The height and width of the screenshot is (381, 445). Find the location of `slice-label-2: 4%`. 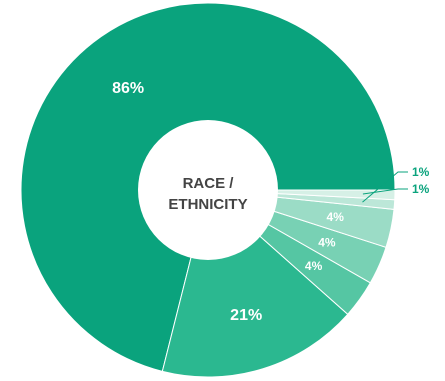

slice-label-2: 4% is located at coordinates (314, 266).